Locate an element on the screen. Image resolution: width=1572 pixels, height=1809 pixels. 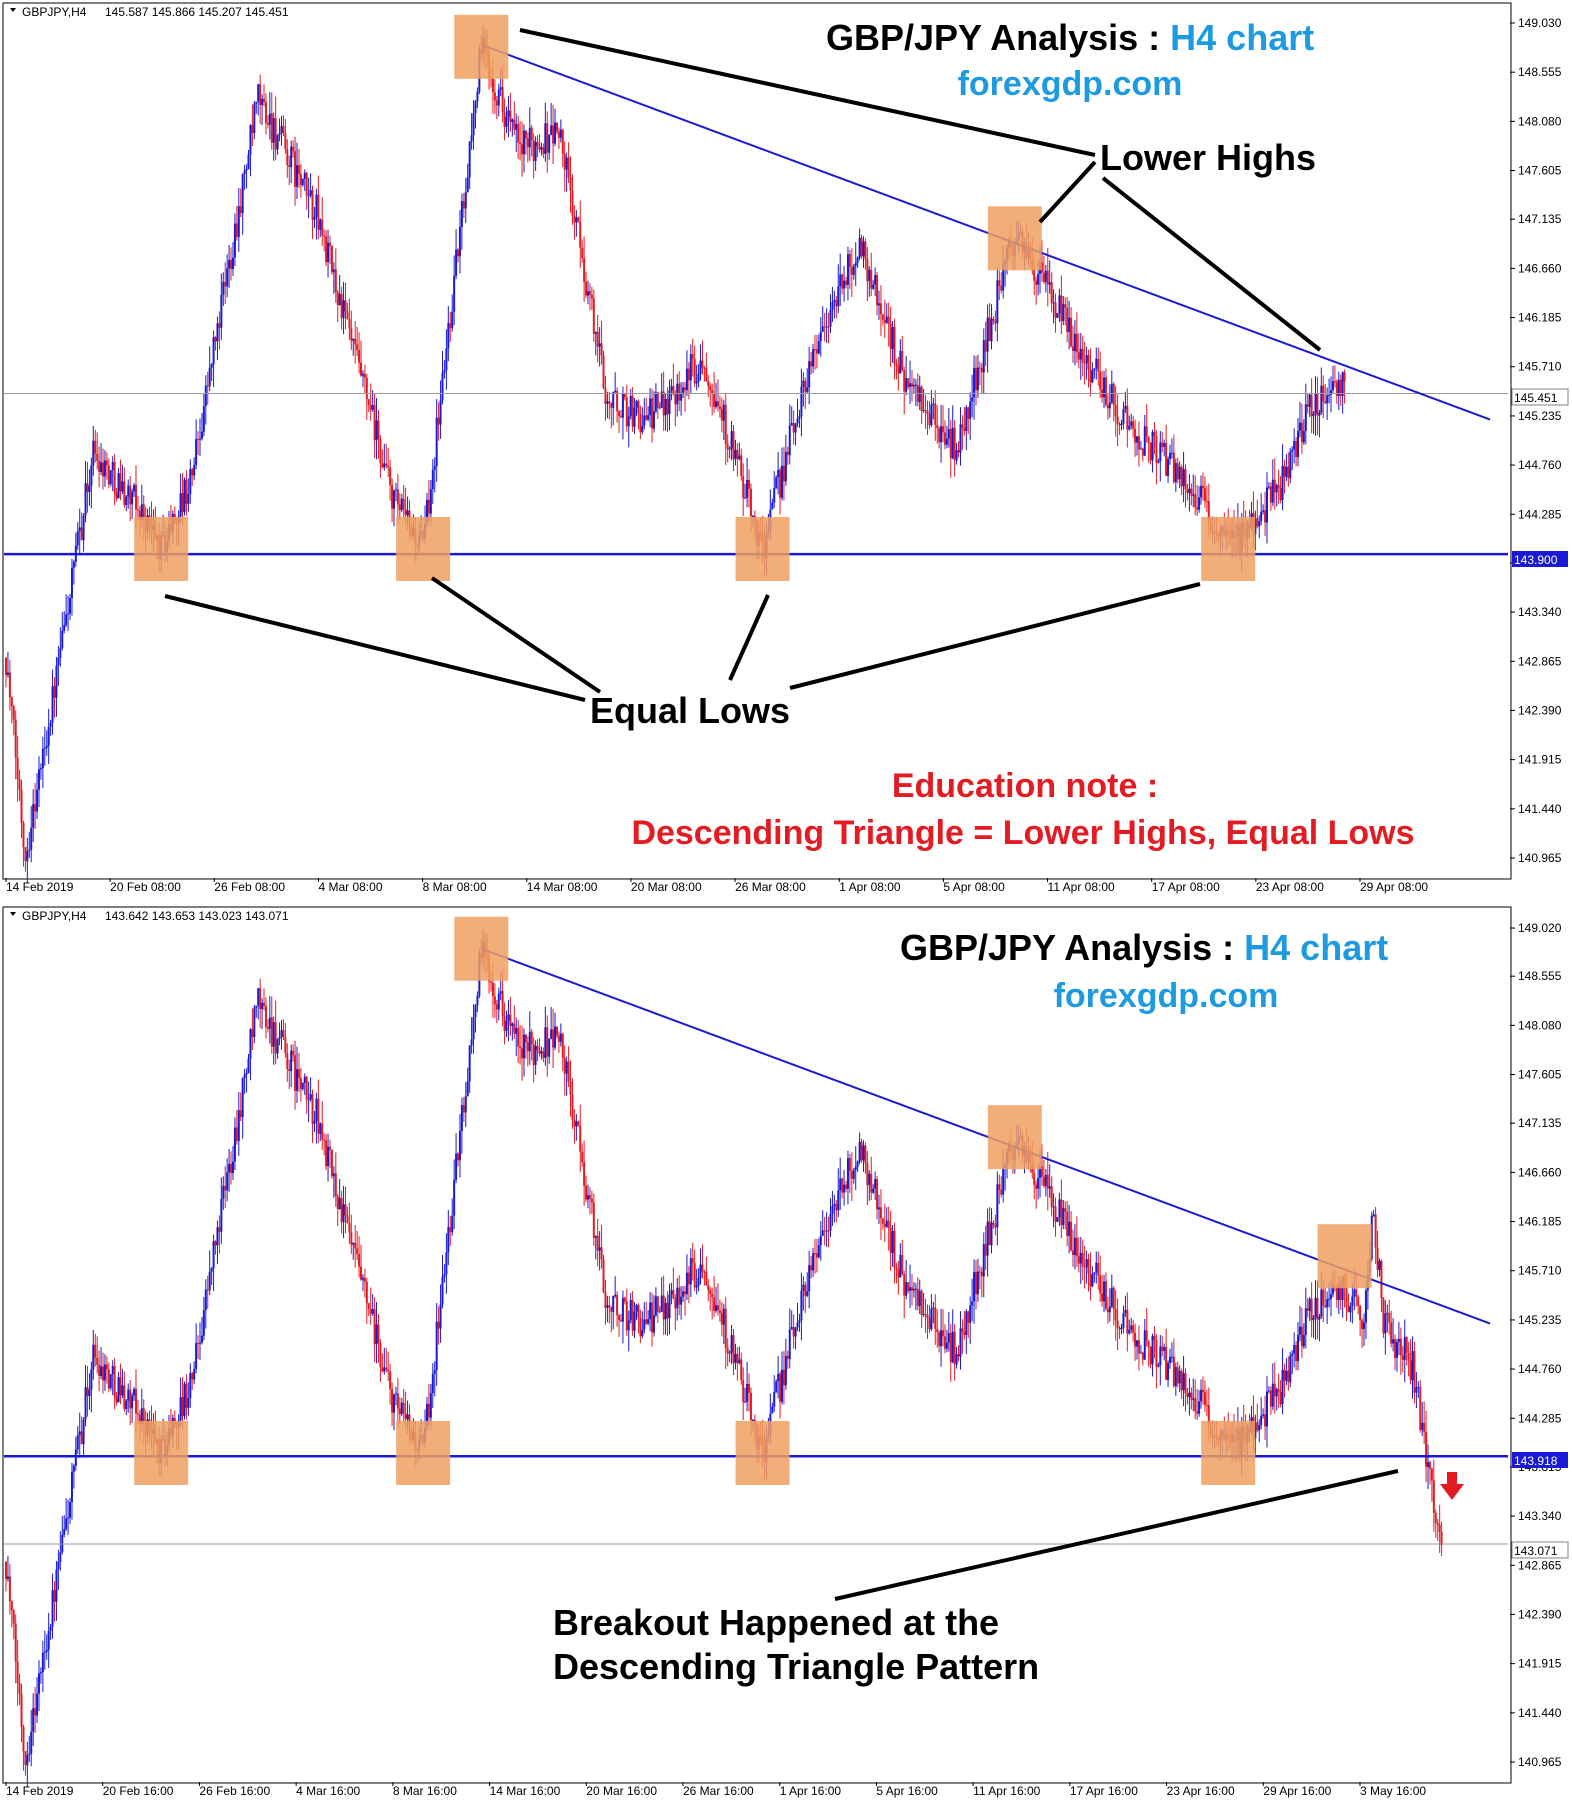
highlight-box is located at coordinates (1228, 1452).